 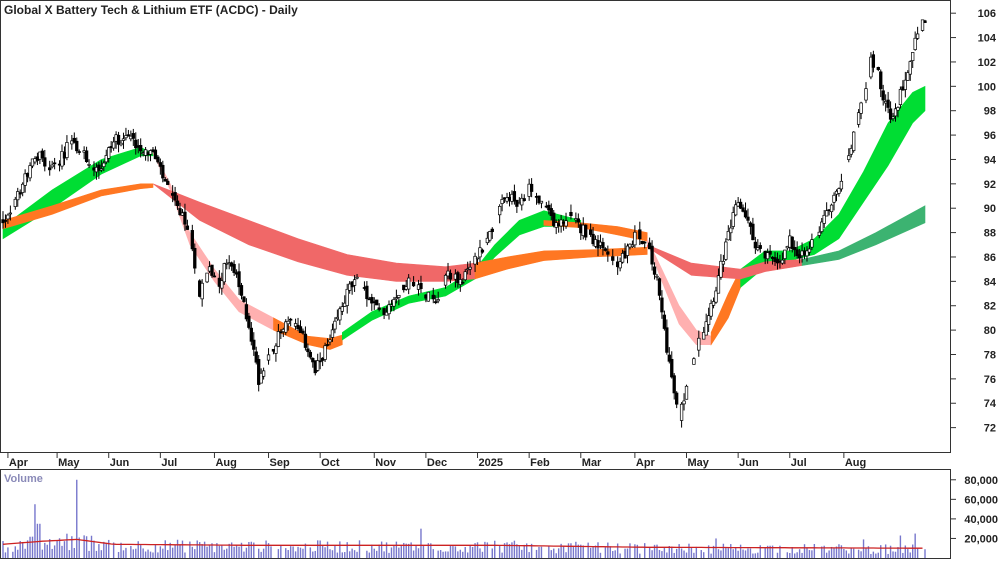 I want to click on price-tick-label: 106, so click(x=987, y=14).